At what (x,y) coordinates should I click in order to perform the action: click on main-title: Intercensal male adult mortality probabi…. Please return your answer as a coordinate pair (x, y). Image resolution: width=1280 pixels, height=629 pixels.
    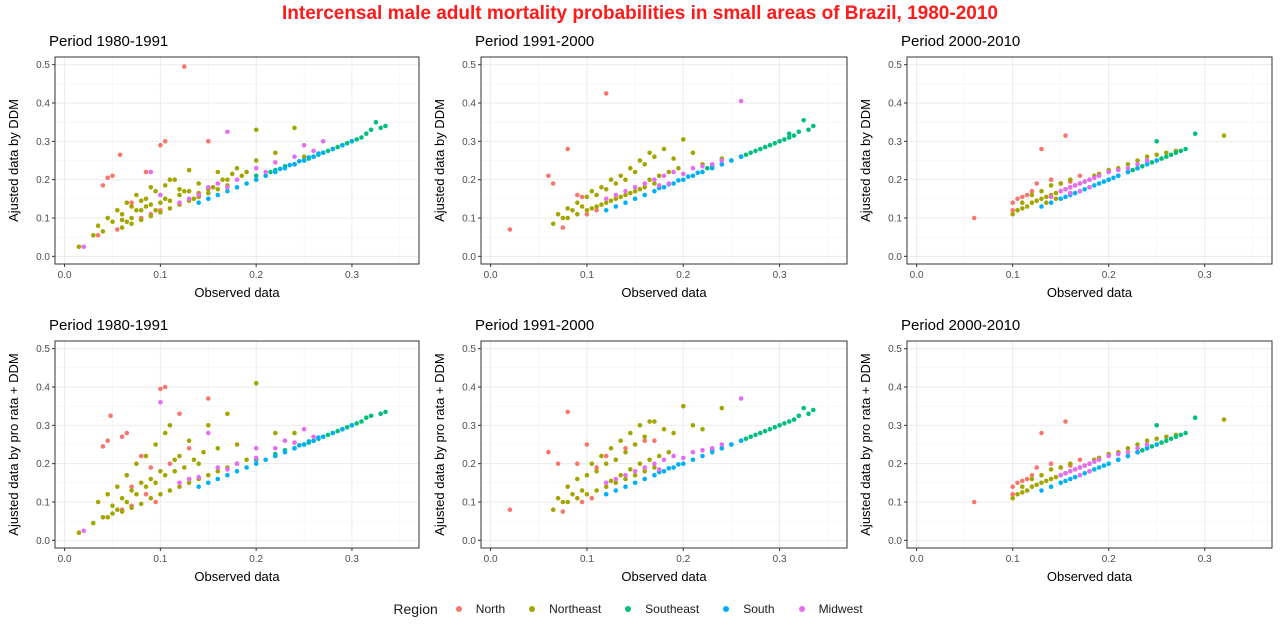
    Looking at the image, I should click on (640, 13).